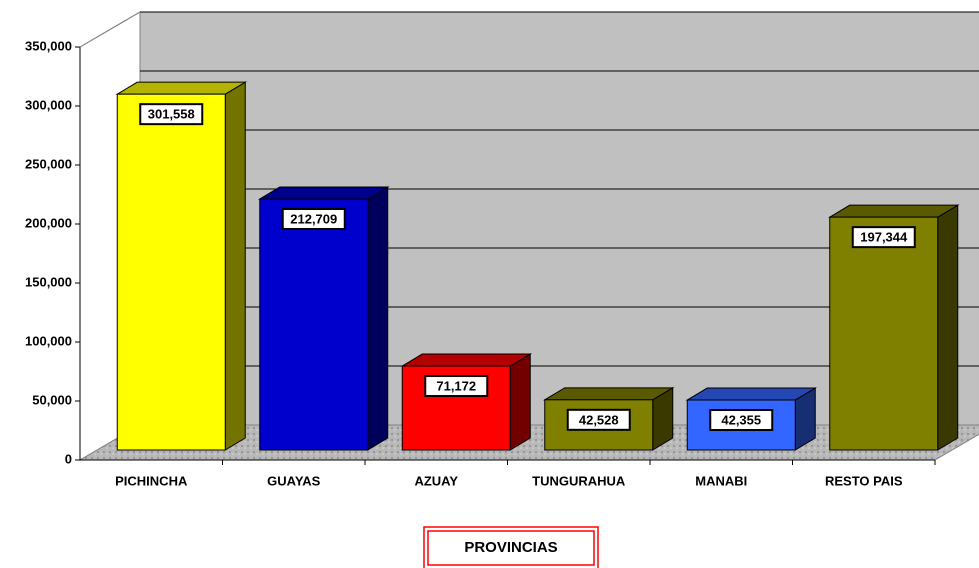  What do you see at coordinates (48, 340) in the screenshot?
I see `y-tick-label: 100,000` at bounding box center [48, 340].